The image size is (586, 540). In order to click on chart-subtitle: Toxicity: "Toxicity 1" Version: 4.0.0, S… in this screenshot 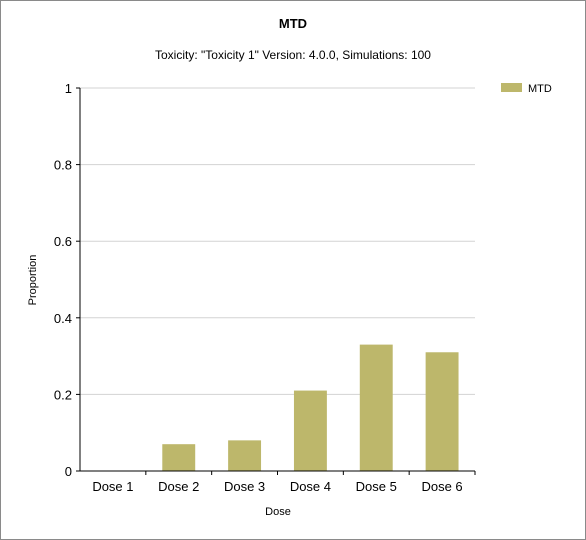, I will do `click(293, 55)`.